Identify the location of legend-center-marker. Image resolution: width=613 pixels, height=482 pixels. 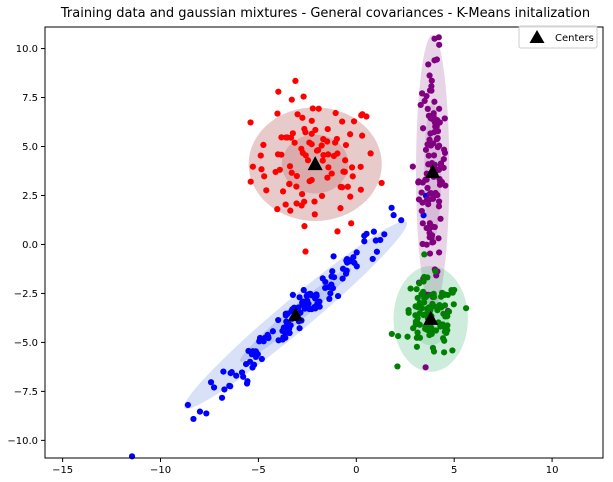
(537, 36).